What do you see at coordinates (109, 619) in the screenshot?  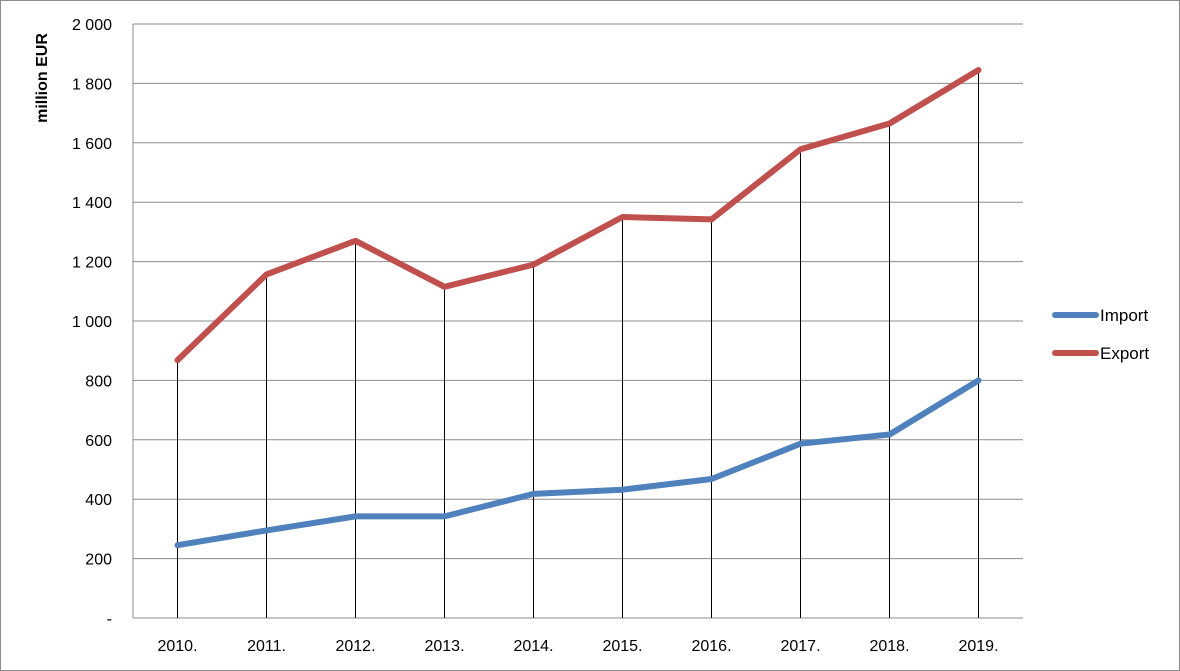 I see `y-tick-label: -` at bounding box center [109, 619].